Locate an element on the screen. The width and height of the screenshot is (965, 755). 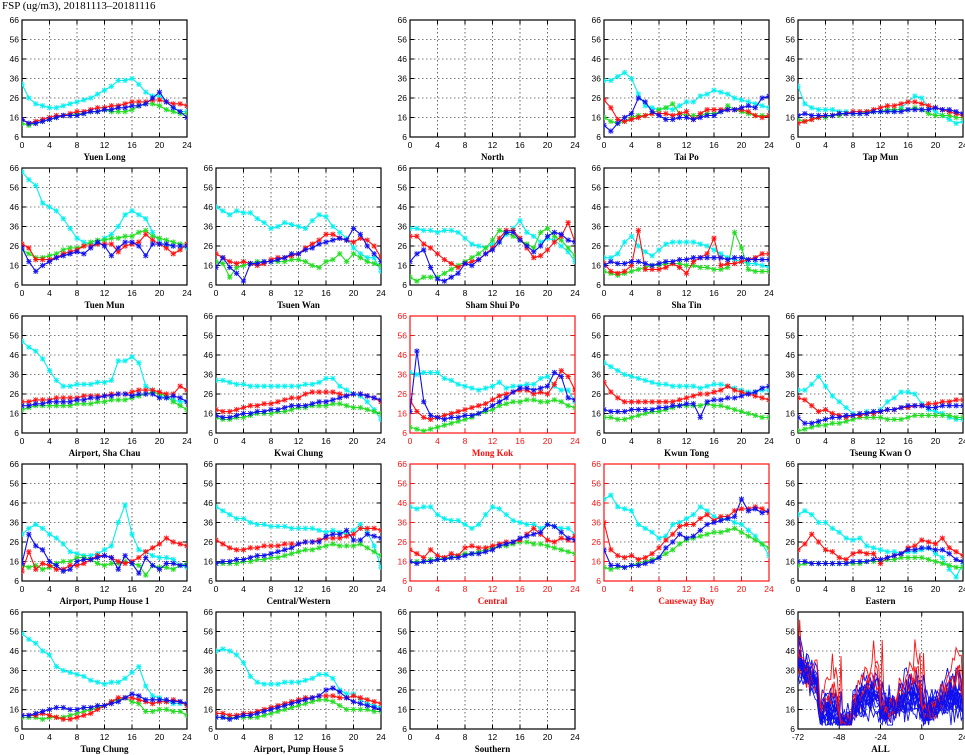
tick-label-y: 56 is located at coordinates (403, 40).